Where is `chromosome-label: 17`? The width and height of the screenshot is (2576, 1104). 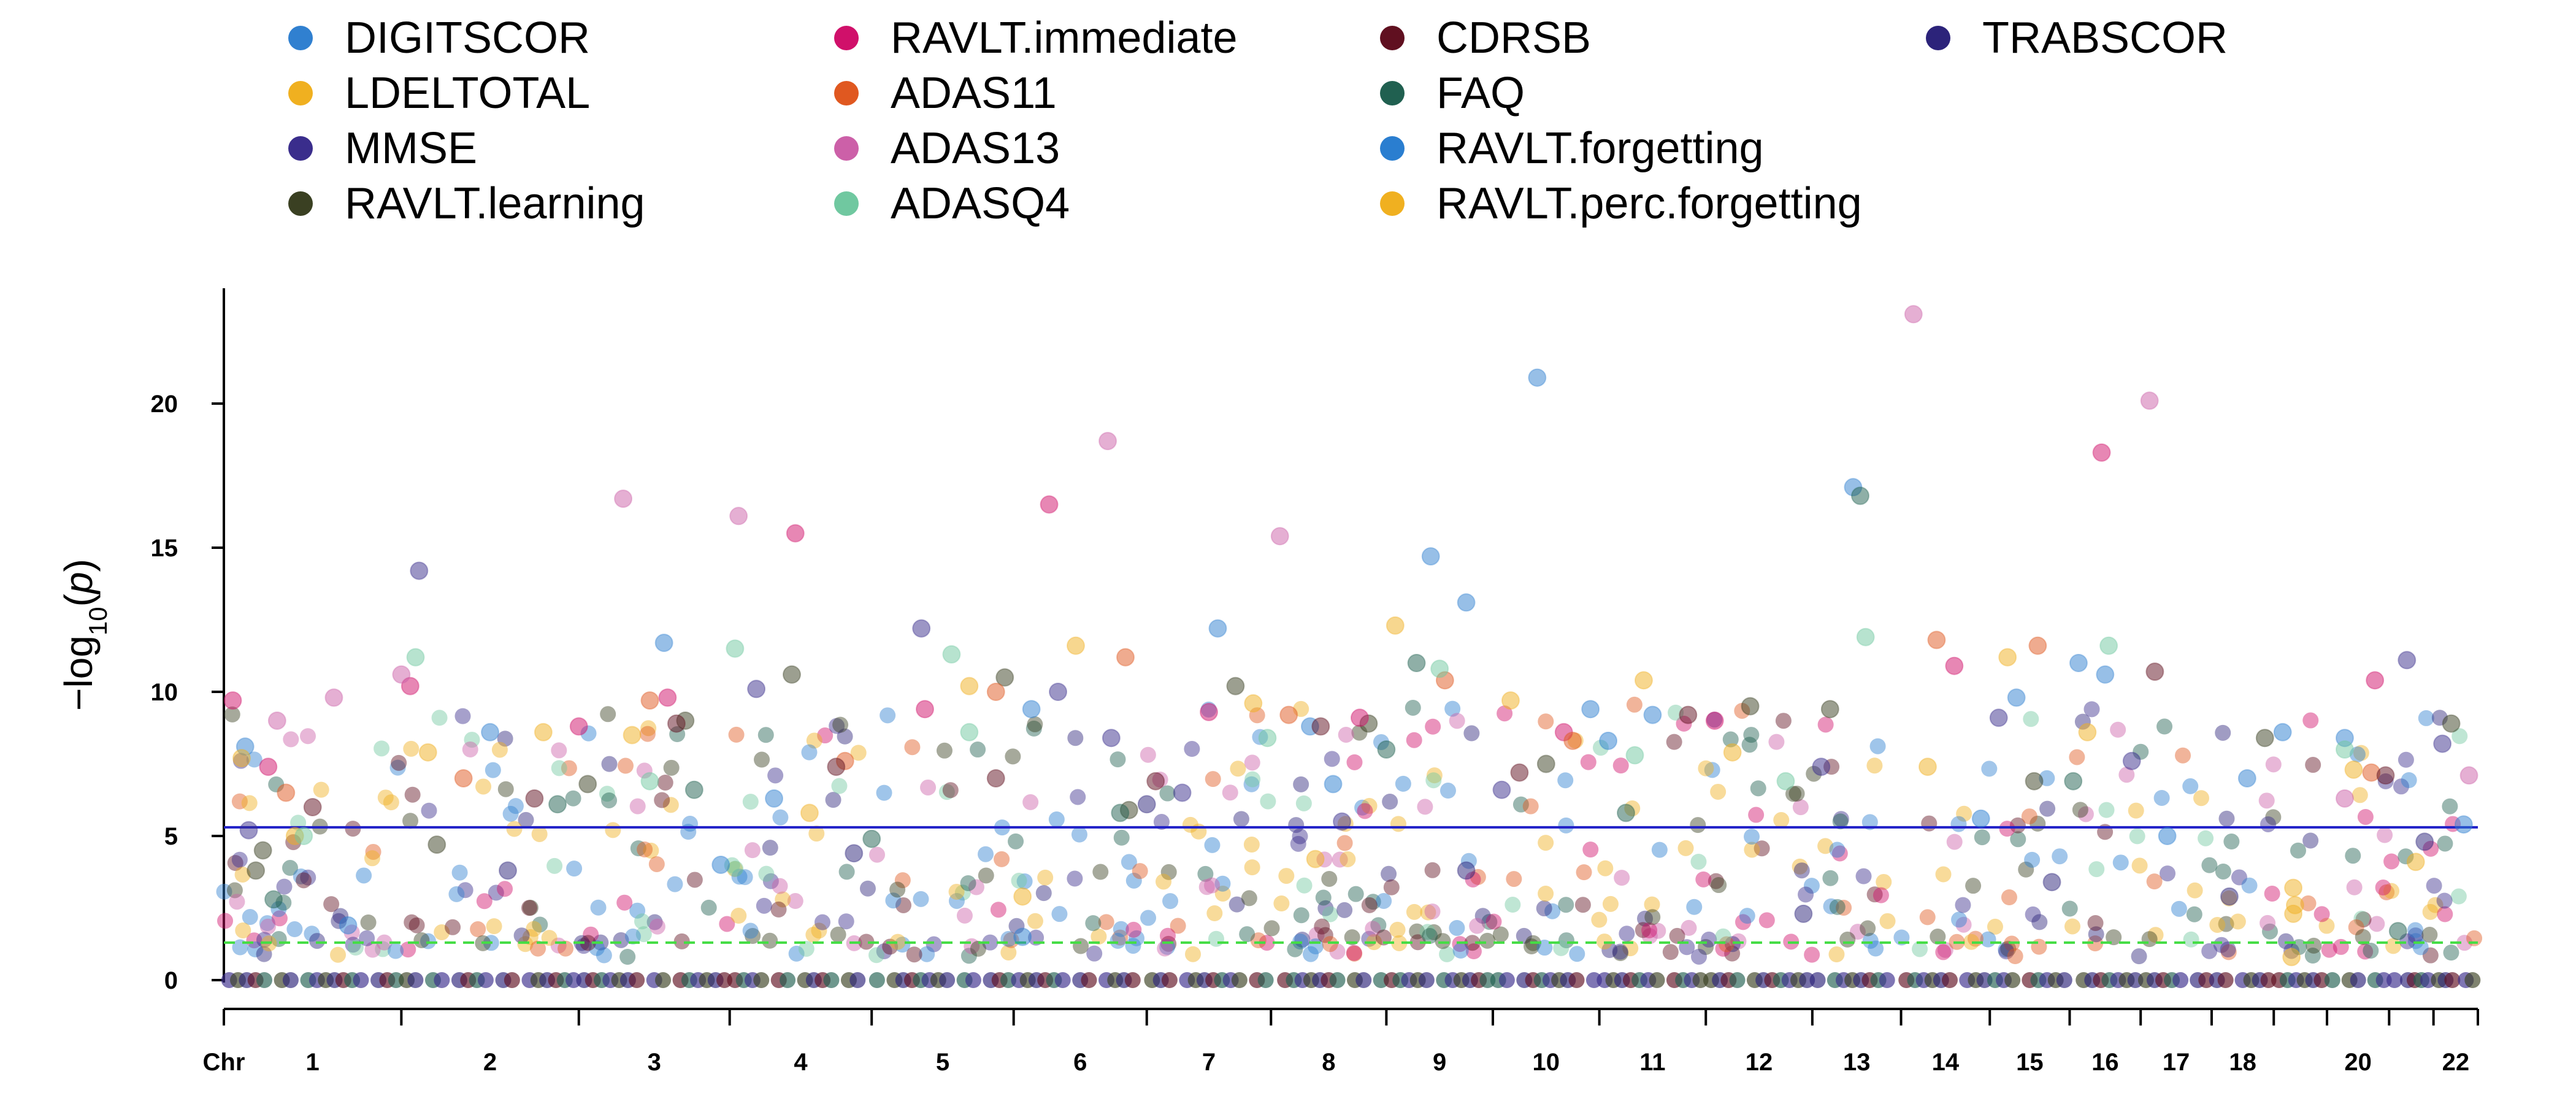 chromosome-label: 17 is located at coordinates (2176, 1062).